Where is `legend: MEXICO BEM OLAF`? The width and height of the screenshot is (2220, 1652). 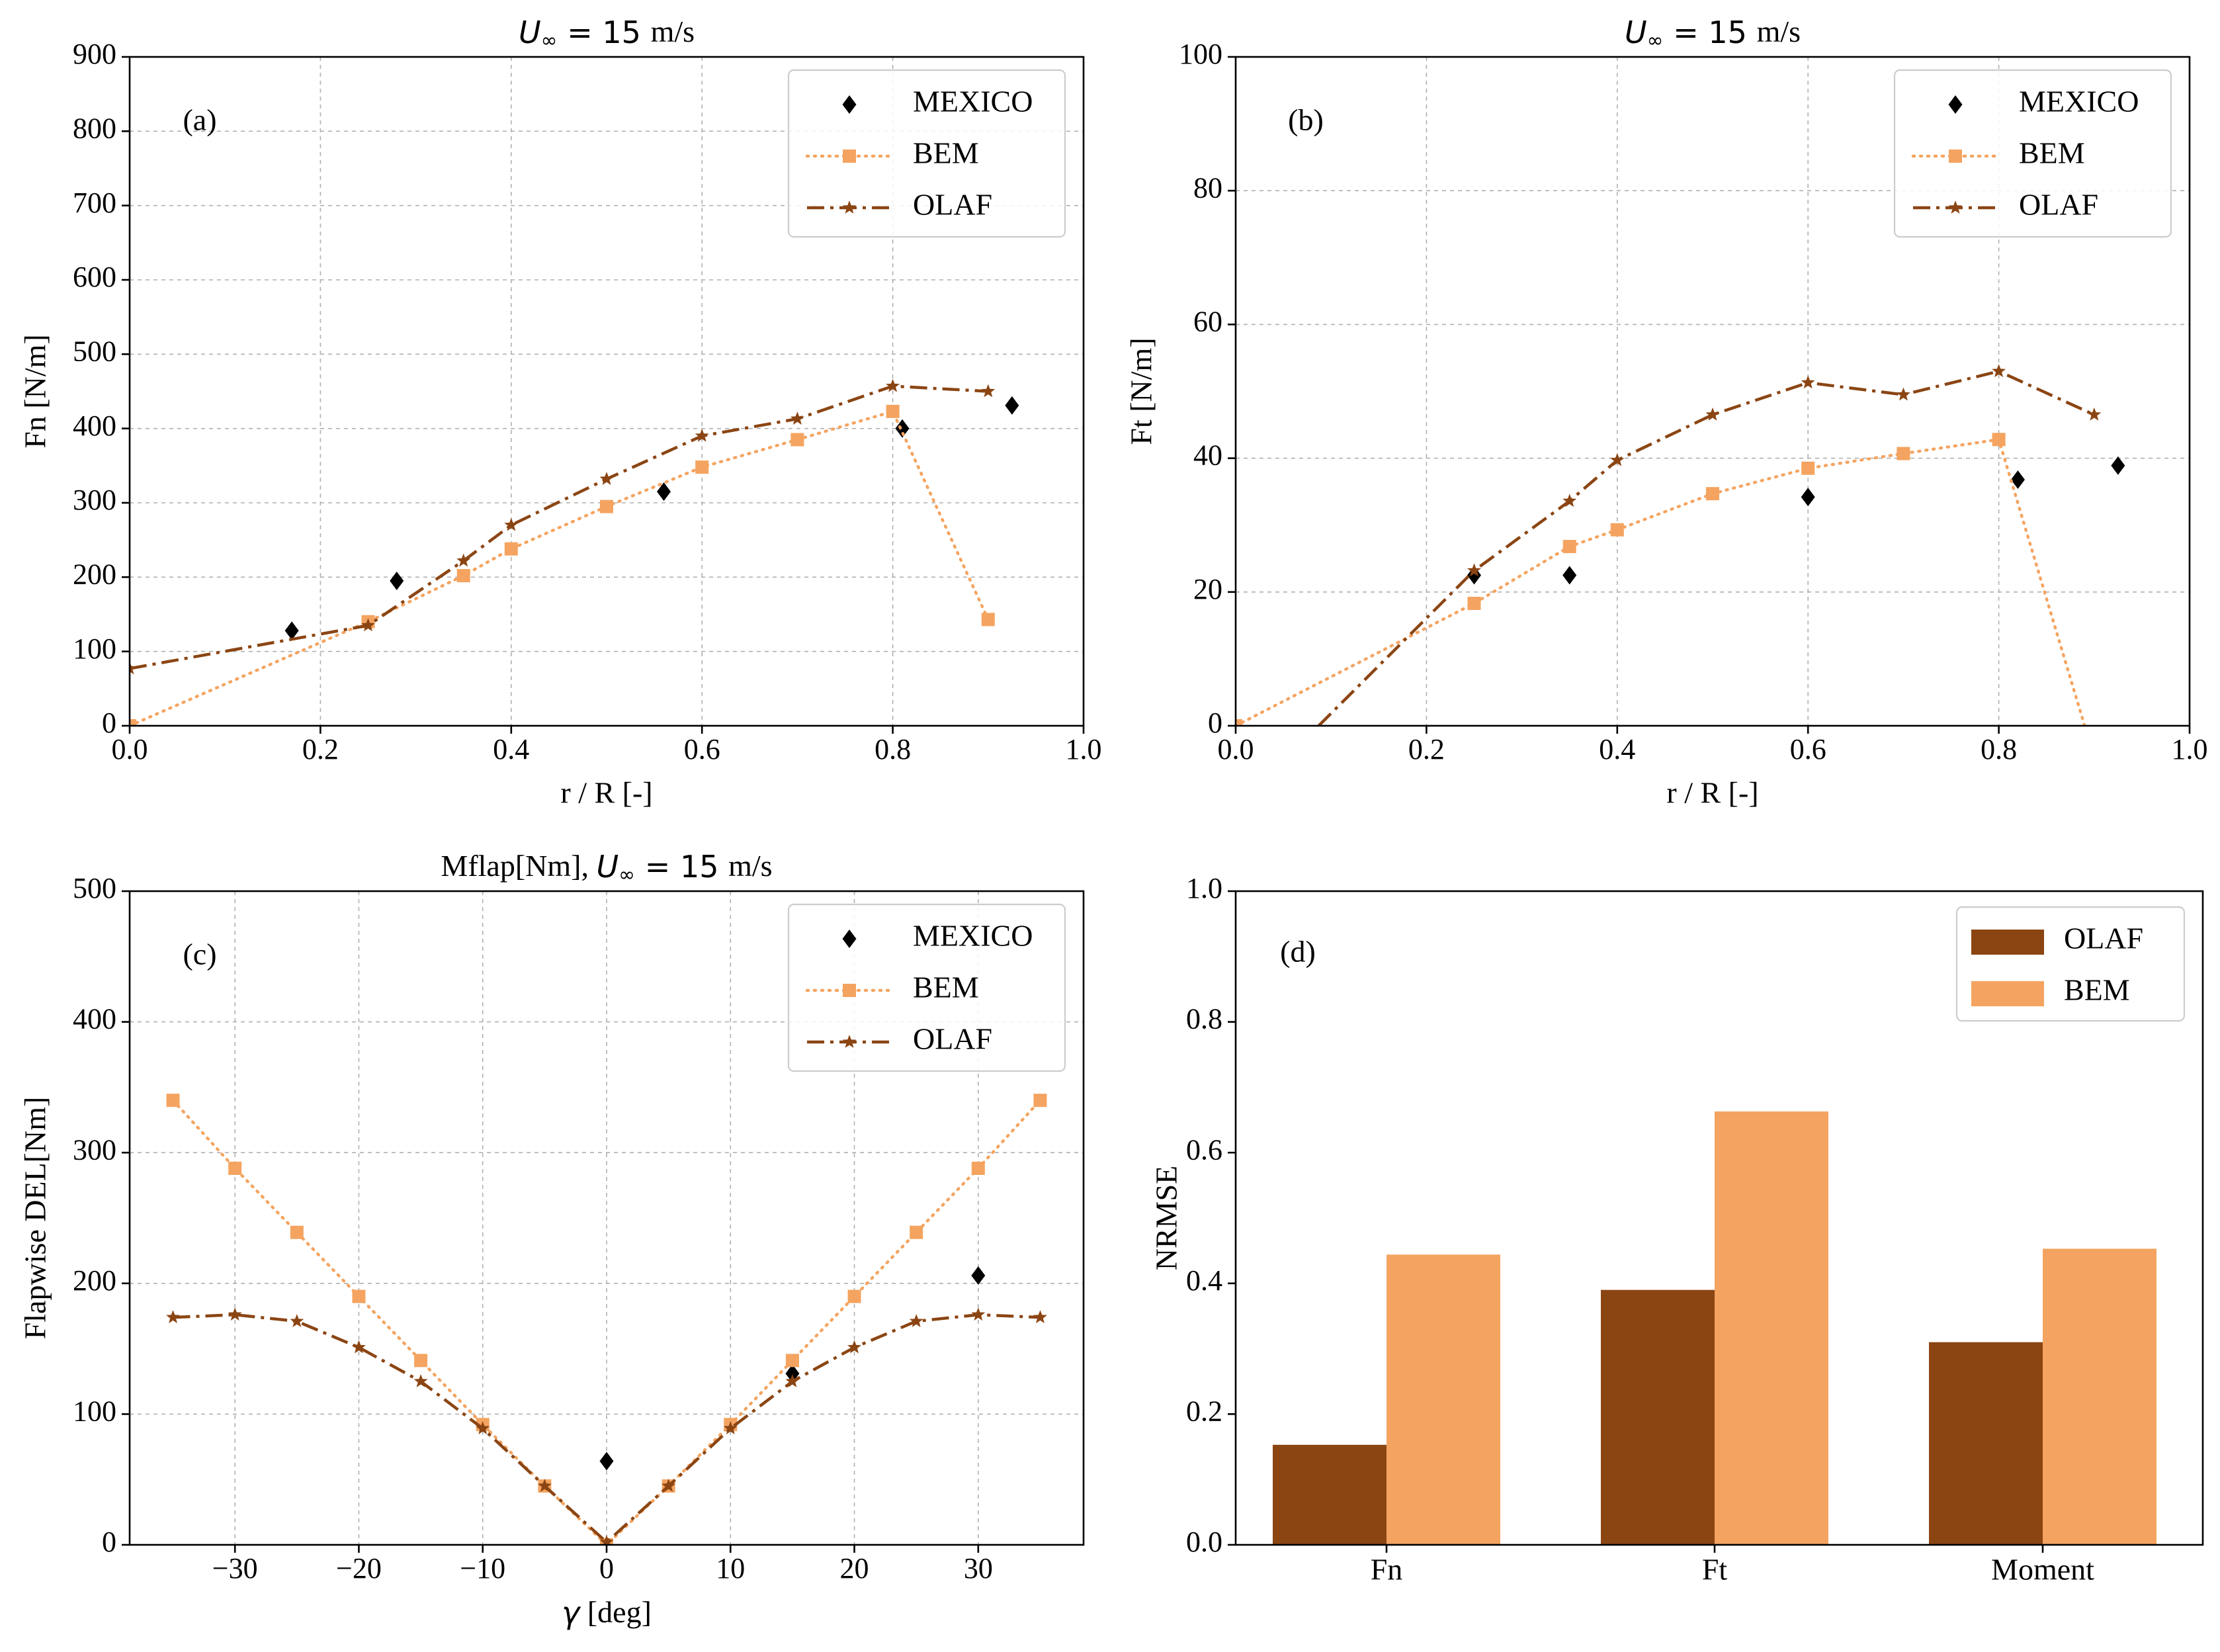
legend: MEXICO BEM OLAF is located at coordinates (927, 153).